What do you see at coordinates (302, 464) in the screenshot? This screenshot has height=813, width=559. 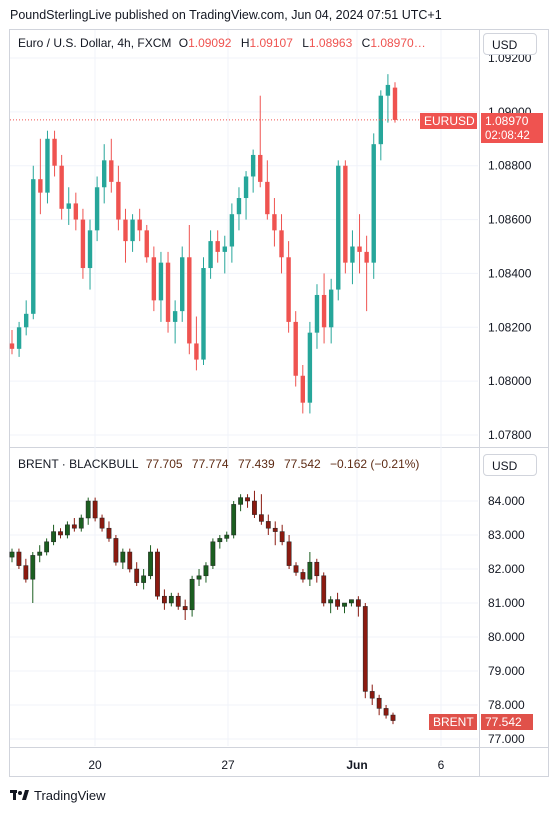 I see `brent-close: 77.542` at bounding box center [302, 464].